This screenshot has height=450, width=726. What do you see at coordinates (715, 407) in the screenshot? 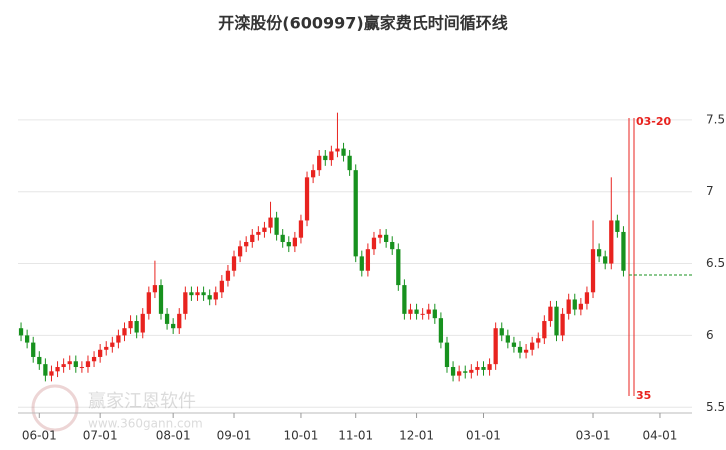
I see `y-tick-label: 5.5` at bounding box center [715, 407].